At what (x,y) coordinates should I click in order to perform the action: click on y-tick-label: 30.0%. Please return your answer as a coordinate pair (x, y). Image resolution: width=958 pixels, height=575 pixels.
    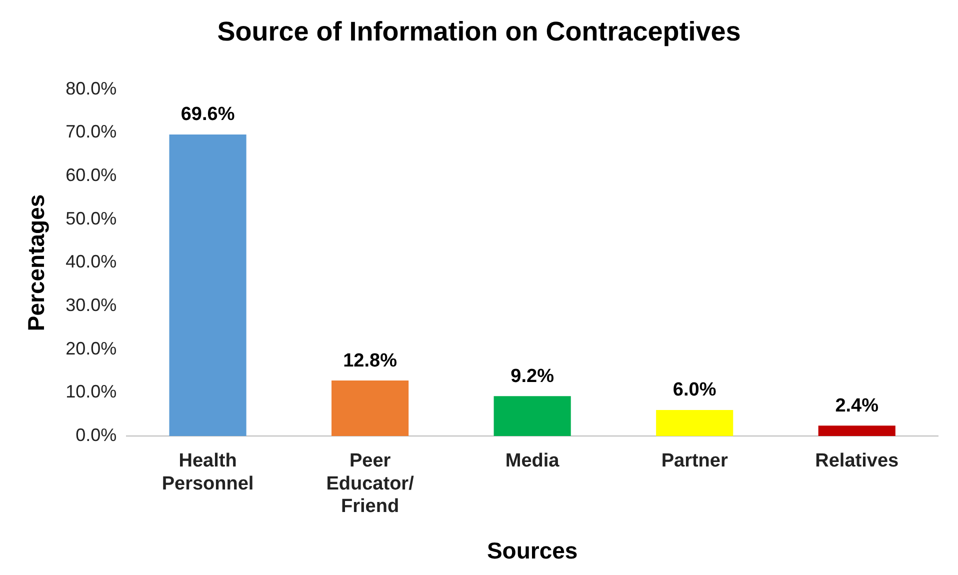
    Looking at the image, I should click on (91, 304).